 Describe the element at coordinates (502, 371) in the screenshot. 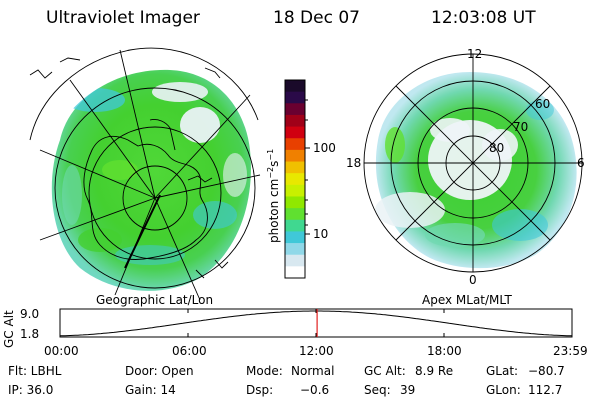

I see `glat-label: GLat:` at that location.